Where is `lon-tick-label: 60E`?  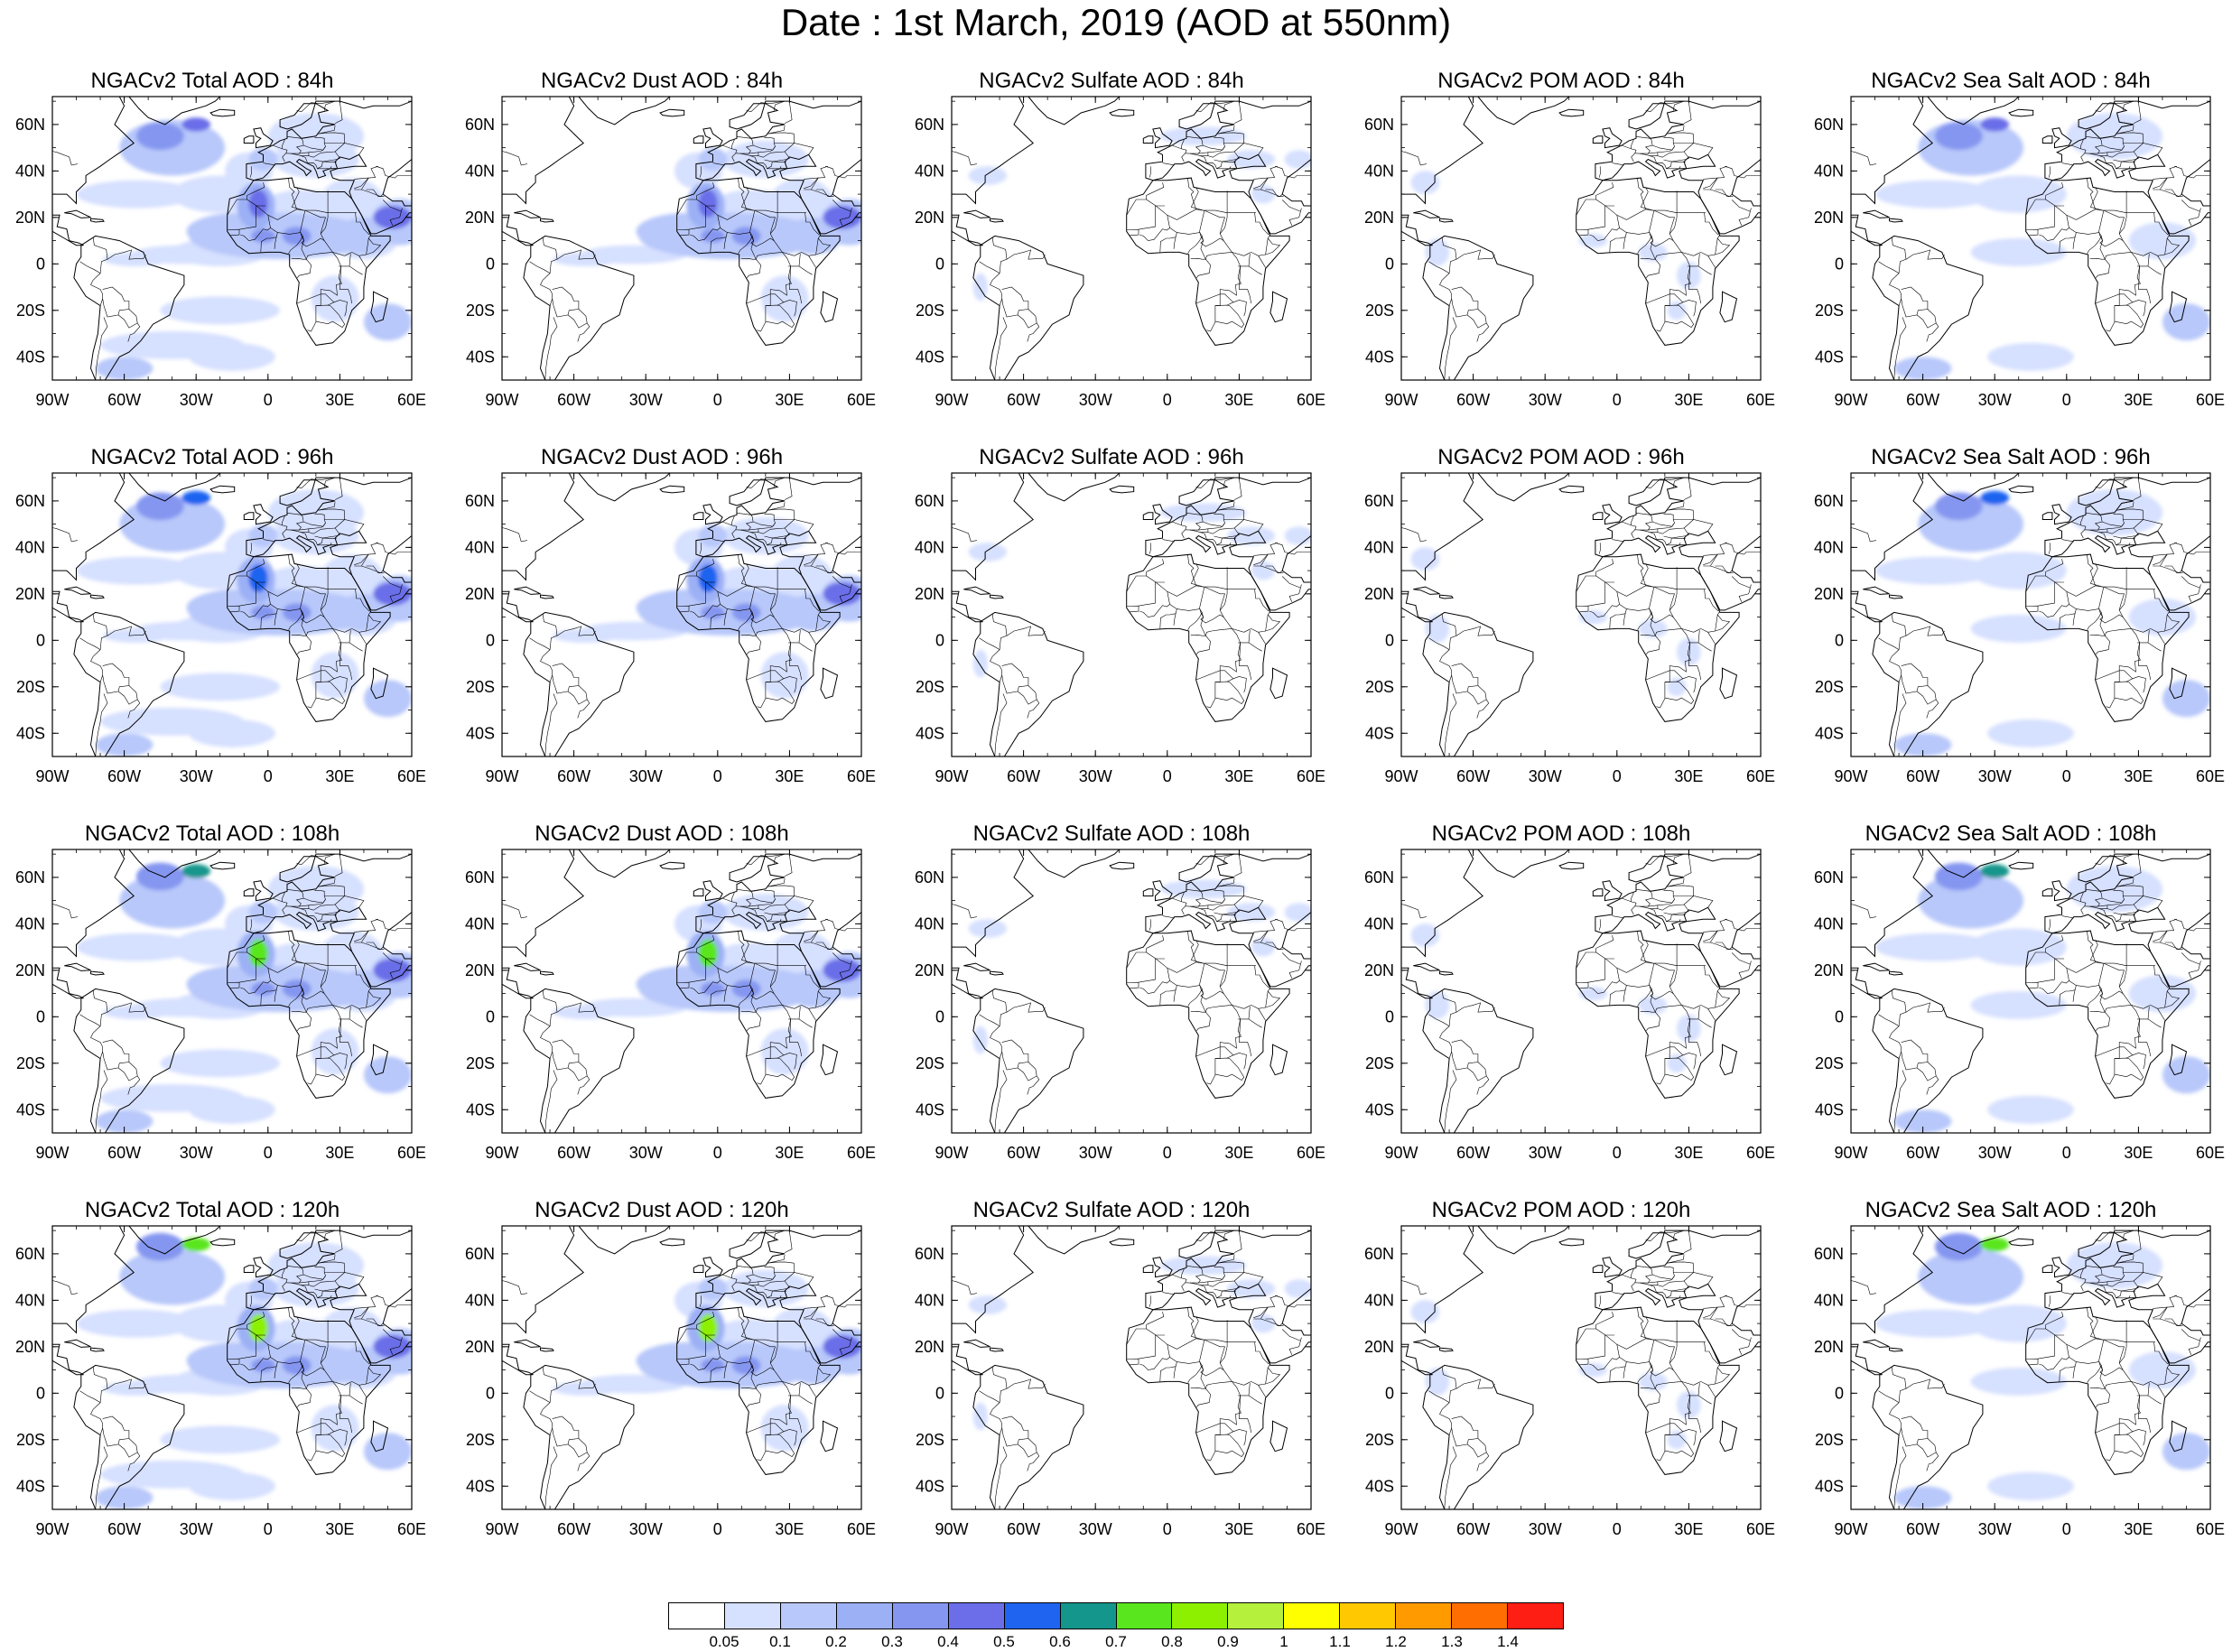
lon-tick-label: 60E is located at coordinates (2210, 1153).